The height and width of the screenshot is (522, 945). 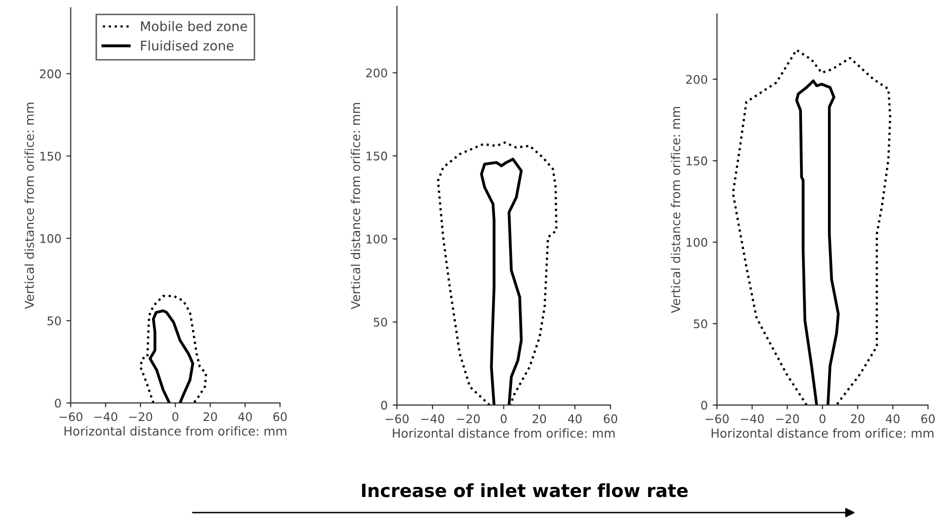 What do you see at coordinates (194, 26) in the screenshot?
I see `legend-label: Mobile bed zone` at bounding box center [194, 26].